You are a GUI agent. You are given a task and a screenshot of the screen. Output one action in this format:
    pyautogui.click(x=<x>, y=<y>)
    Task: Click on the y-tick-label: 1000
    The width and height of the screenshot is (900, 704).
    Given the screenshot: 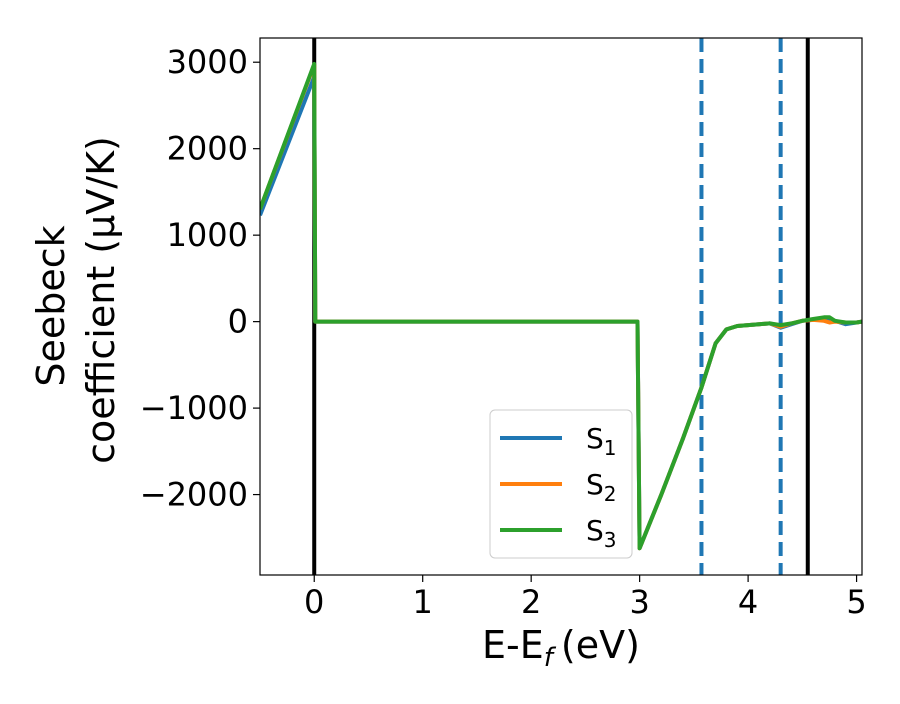 What is the action you would take?
    pyautogui.click(x=207, y=235)
    